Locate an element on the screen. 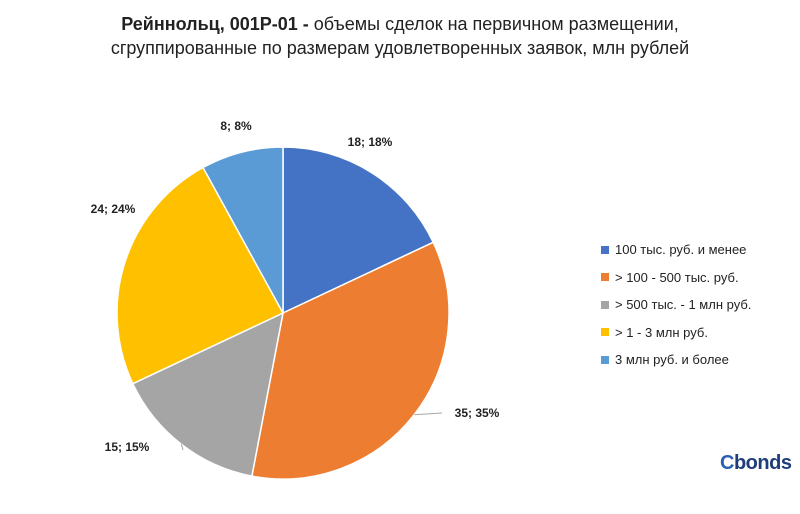  legend-label: > 500 тыс. - 1 млн руб. is located at coordinates (683, 305).